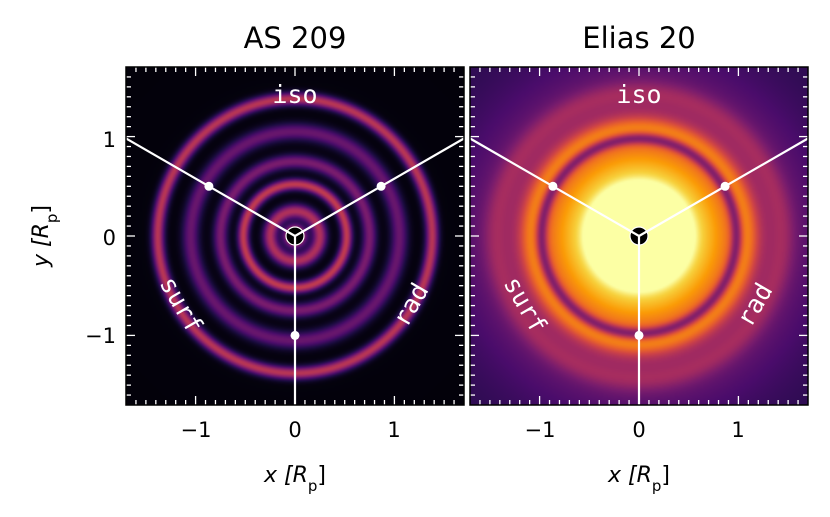 This screenshot has width=830, height=517. What do you see at coordinates (295, 38) in the screenshot?
I see `panel-title: AS 209` at bounding box center [295, 38].